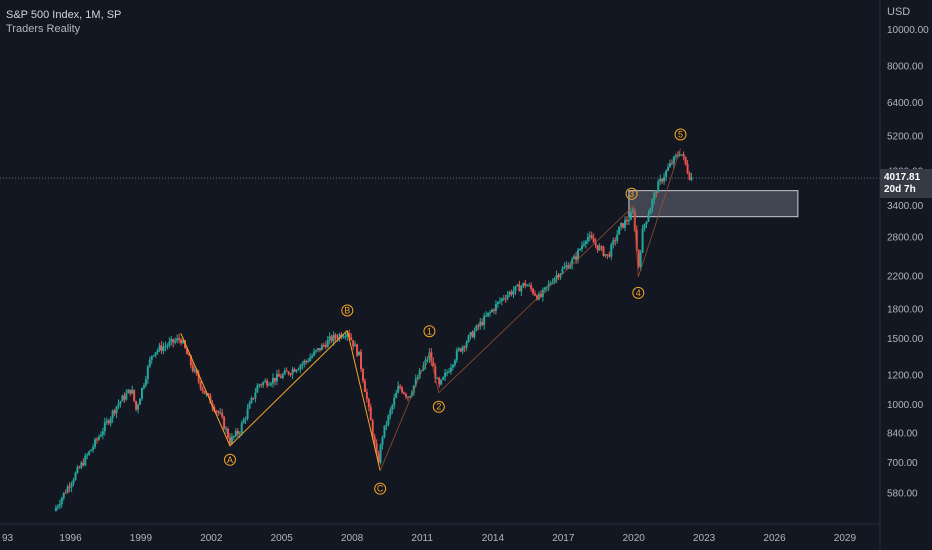  What do you see at coordinates (43, 29) in the screenshot?
I see `indicator-label: Traders Reality` at bounding box center [43, 29].